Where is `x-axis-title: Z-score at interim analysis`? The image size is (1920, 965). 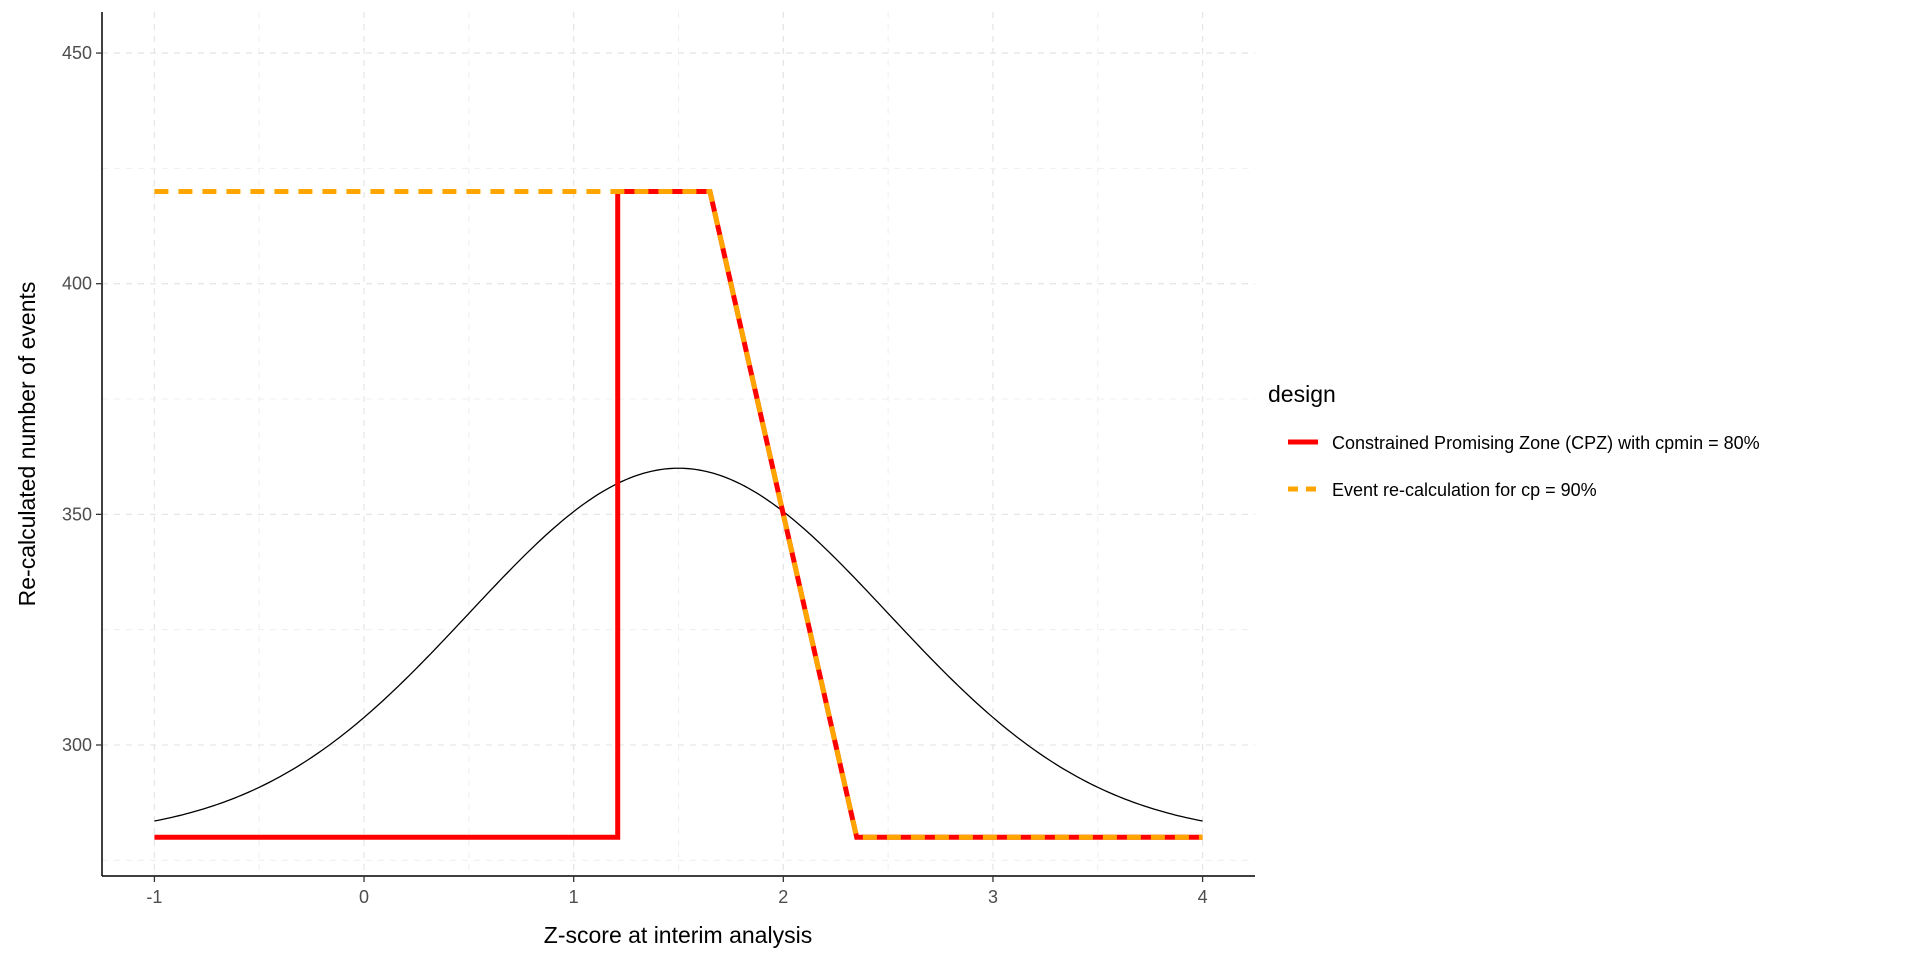
x-axis-title: Z-score at interim analysis is located at coordinates (678, 935).